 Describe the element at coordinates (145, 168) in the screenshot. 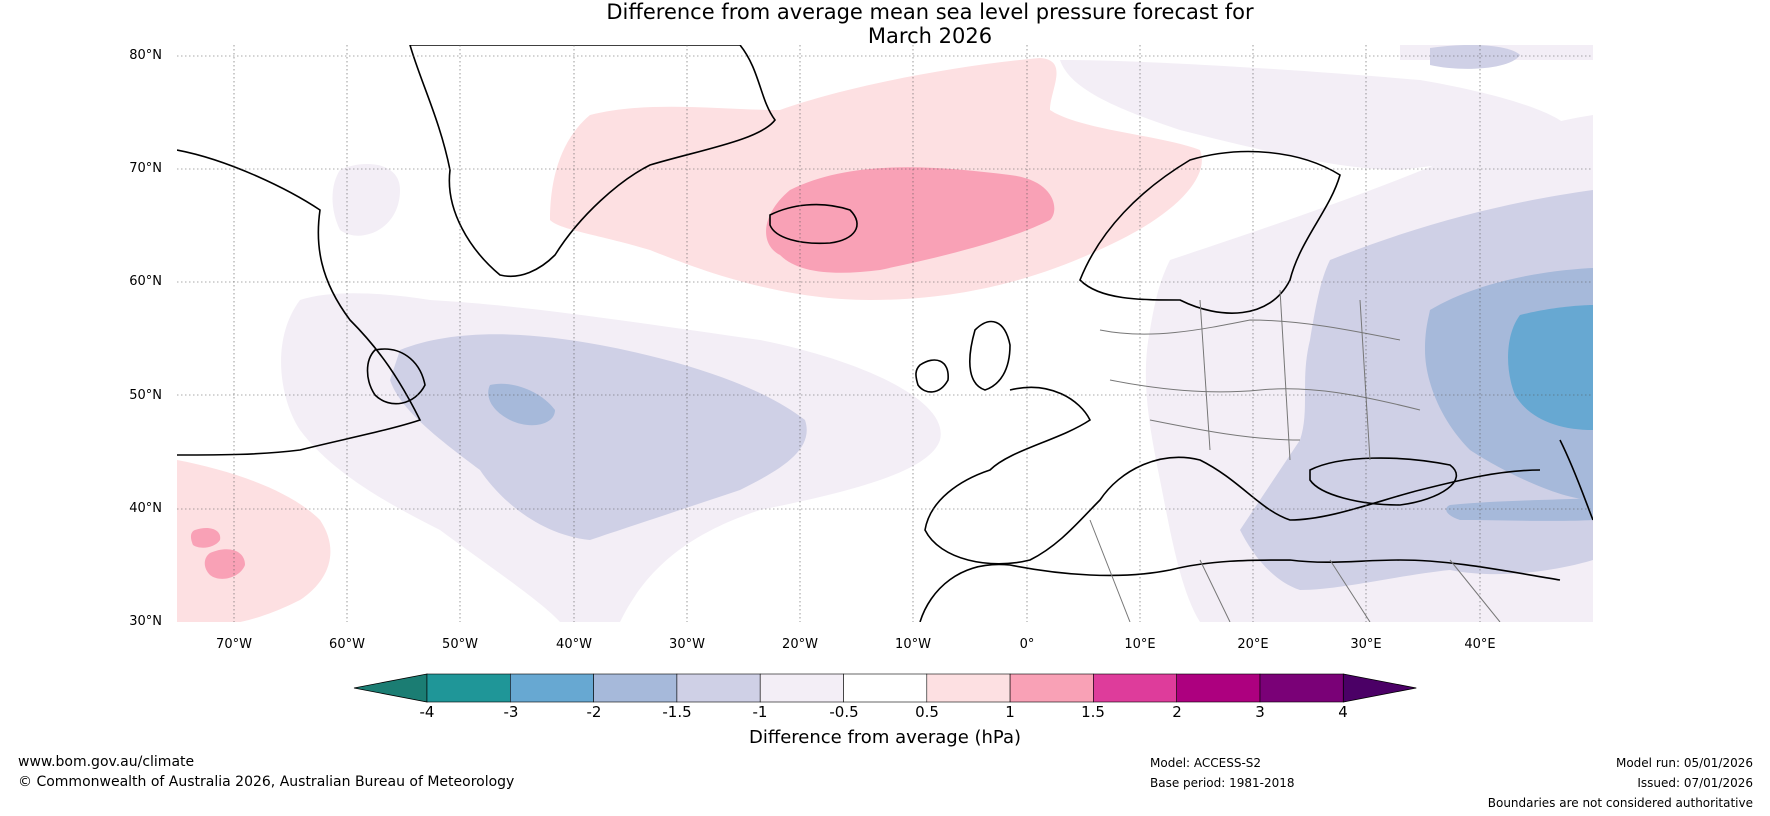

I see `lat-label: 70°N` at that location.